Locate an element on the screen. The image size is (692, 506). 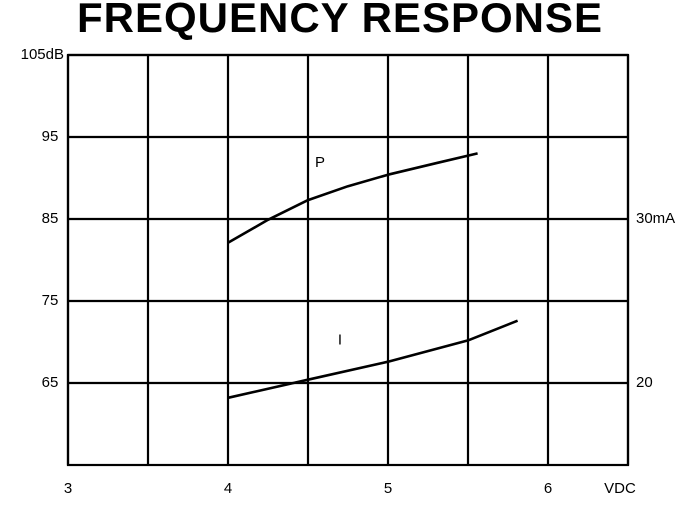
y-tick-label: 85 is located at coordinates (50, 218).